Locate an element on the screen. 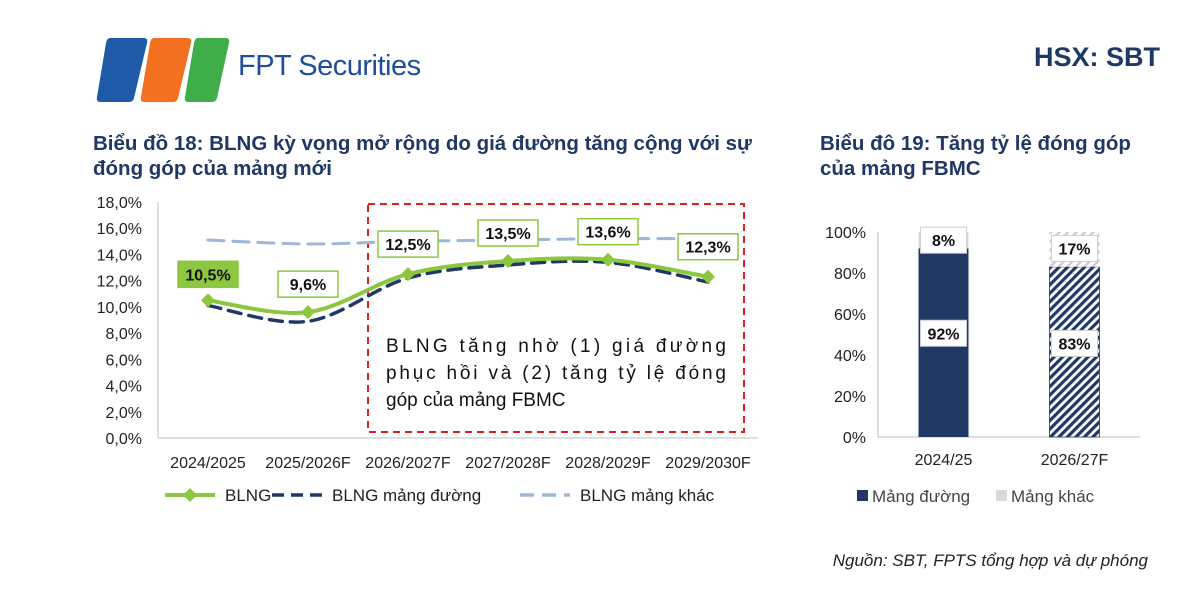  data-label: 13,6% is located at coordinates (607, 233).